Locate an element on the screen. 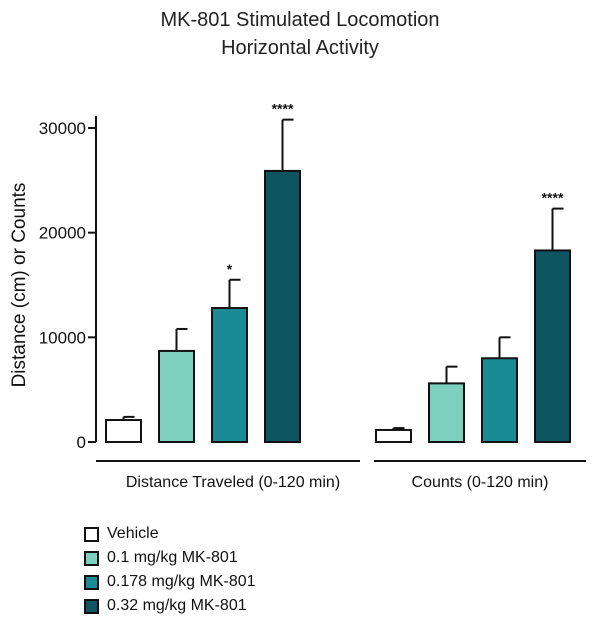 Image resolution: width=599 pixels, height=624 pixels. y-tick-label-0: 0 is located at coordinates (81, 442).